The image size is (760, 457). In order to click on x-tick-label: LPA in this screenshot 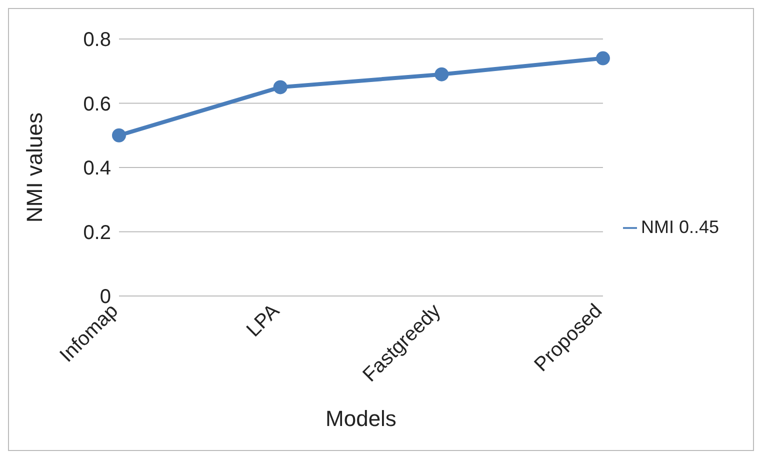, I will do `click(263, 321)`.